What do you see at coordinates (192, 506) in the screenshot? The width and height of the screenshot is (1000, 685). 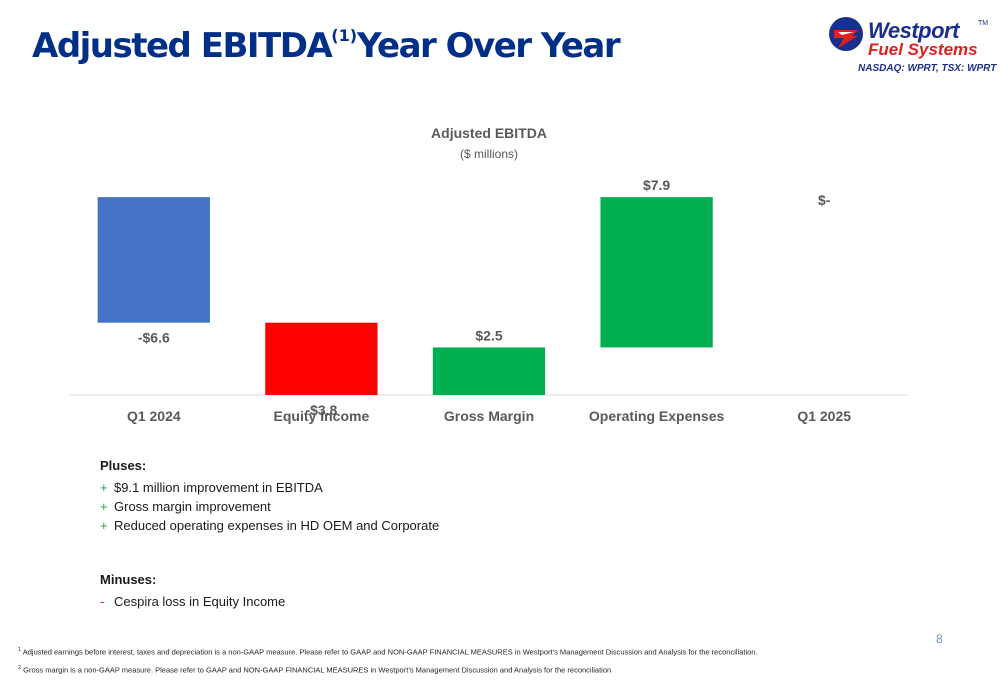 I see `plus-item-text: Gross margin improvement` at bounding box center [192, 506].